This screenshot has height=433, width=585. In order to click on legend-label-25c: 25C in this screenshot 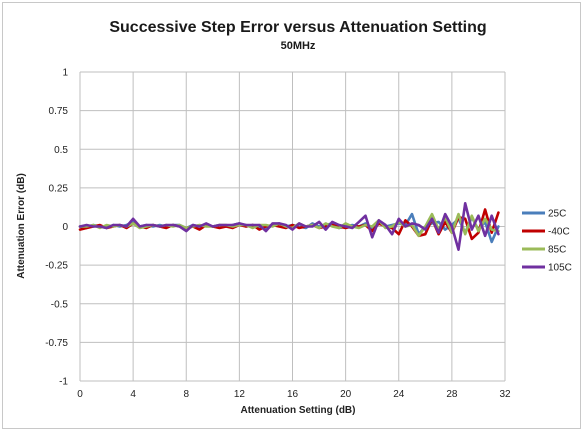, I will do `click(557, 214)`.